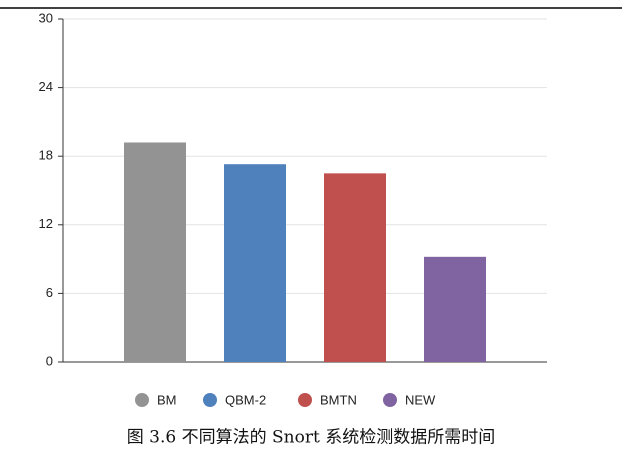  What do you see at coordinates (46, 17) in the screenshot?
I see `y-tick-label: 30` at bounding box center [46, 17].